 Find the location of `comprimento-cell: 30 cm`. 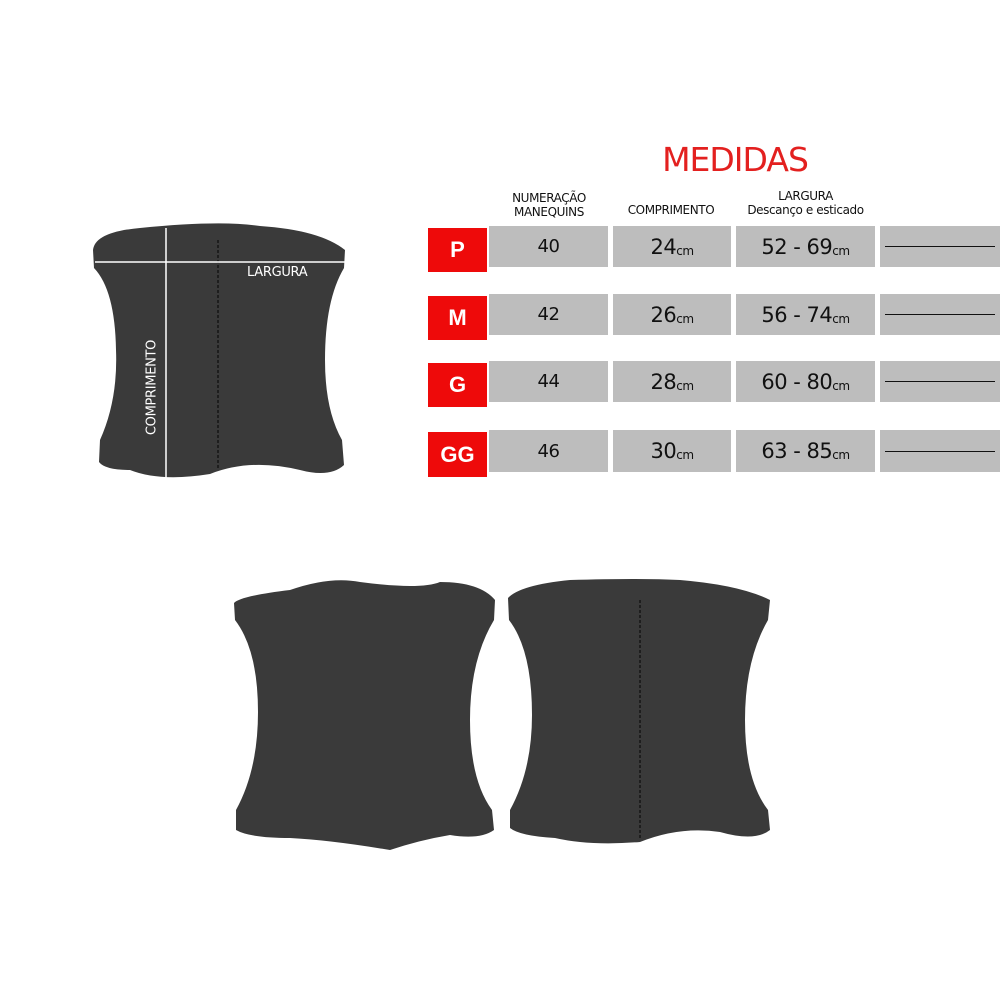

comprimento-cell: 30 cm is located at coordinates (672, 451).